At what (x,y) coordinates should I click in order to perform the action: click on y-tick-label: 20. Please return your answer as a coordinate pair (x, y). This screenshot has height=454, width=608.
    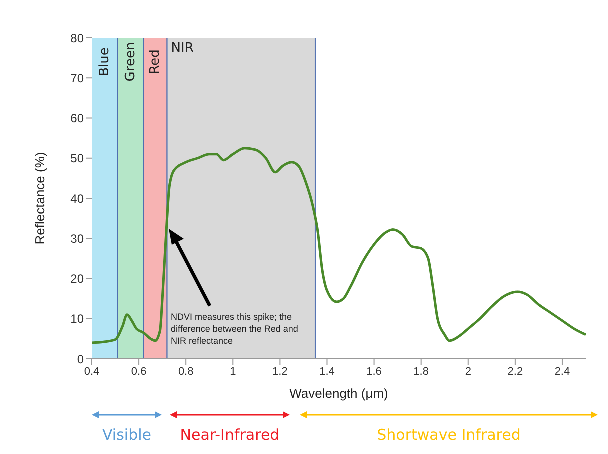
    Looking at the image, I should click on (77, 279).